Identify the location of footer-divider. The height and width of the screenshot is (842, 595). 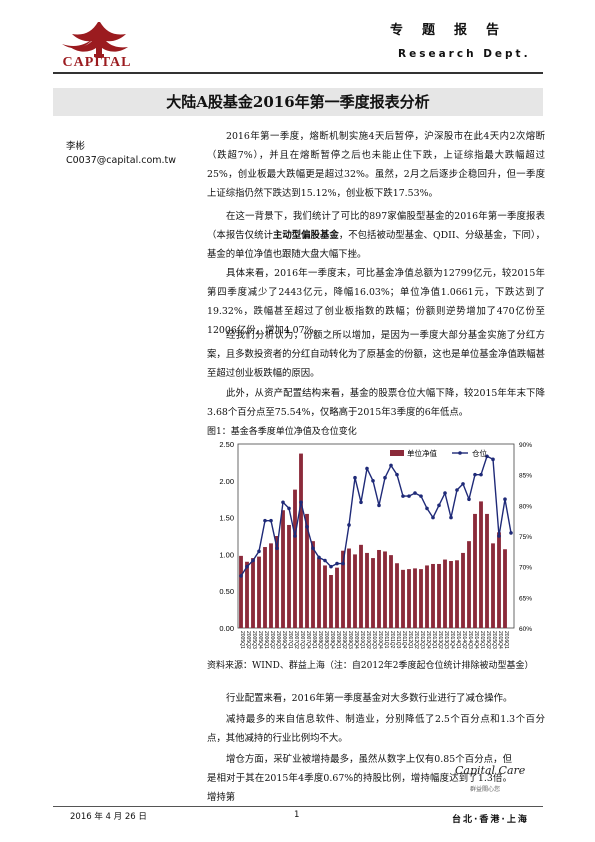
(298, 806).